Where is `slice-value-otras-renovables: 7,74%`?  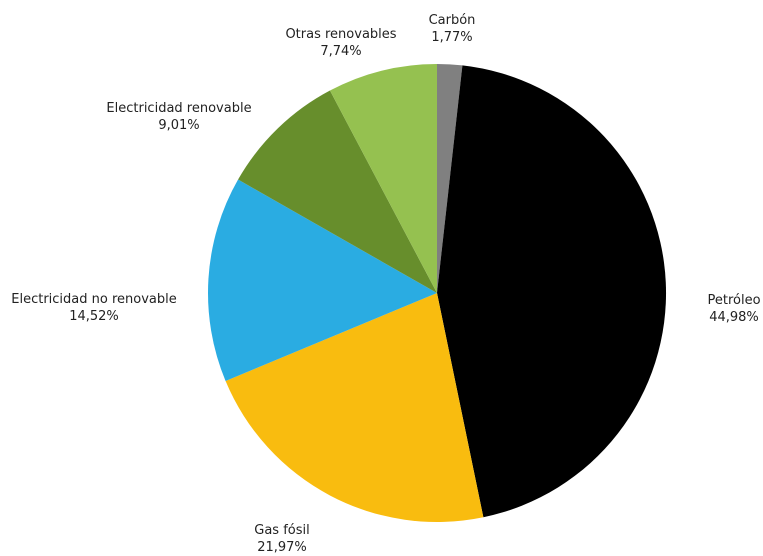 slice-value-otras-renovables: 7,74% is located at coordinates (340, 51).